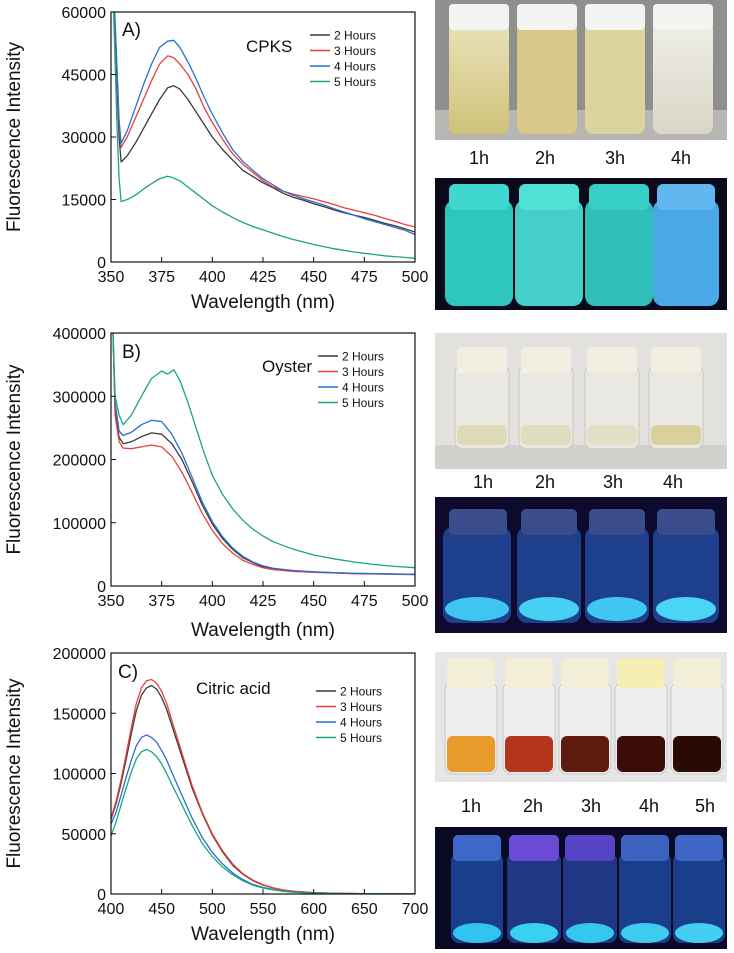  I want to click on photo-citric-uv, so click(581, 888).